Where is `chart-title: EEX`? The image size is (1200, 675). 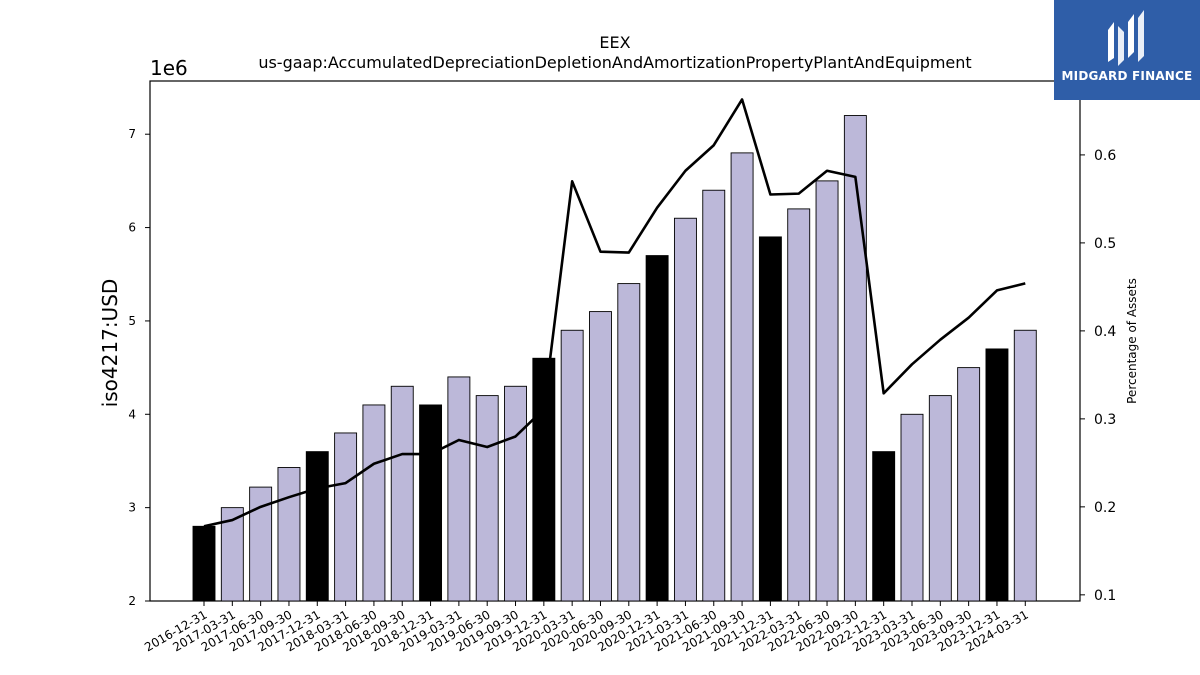 chart-title: EEX is located at coordinates (614, 42).